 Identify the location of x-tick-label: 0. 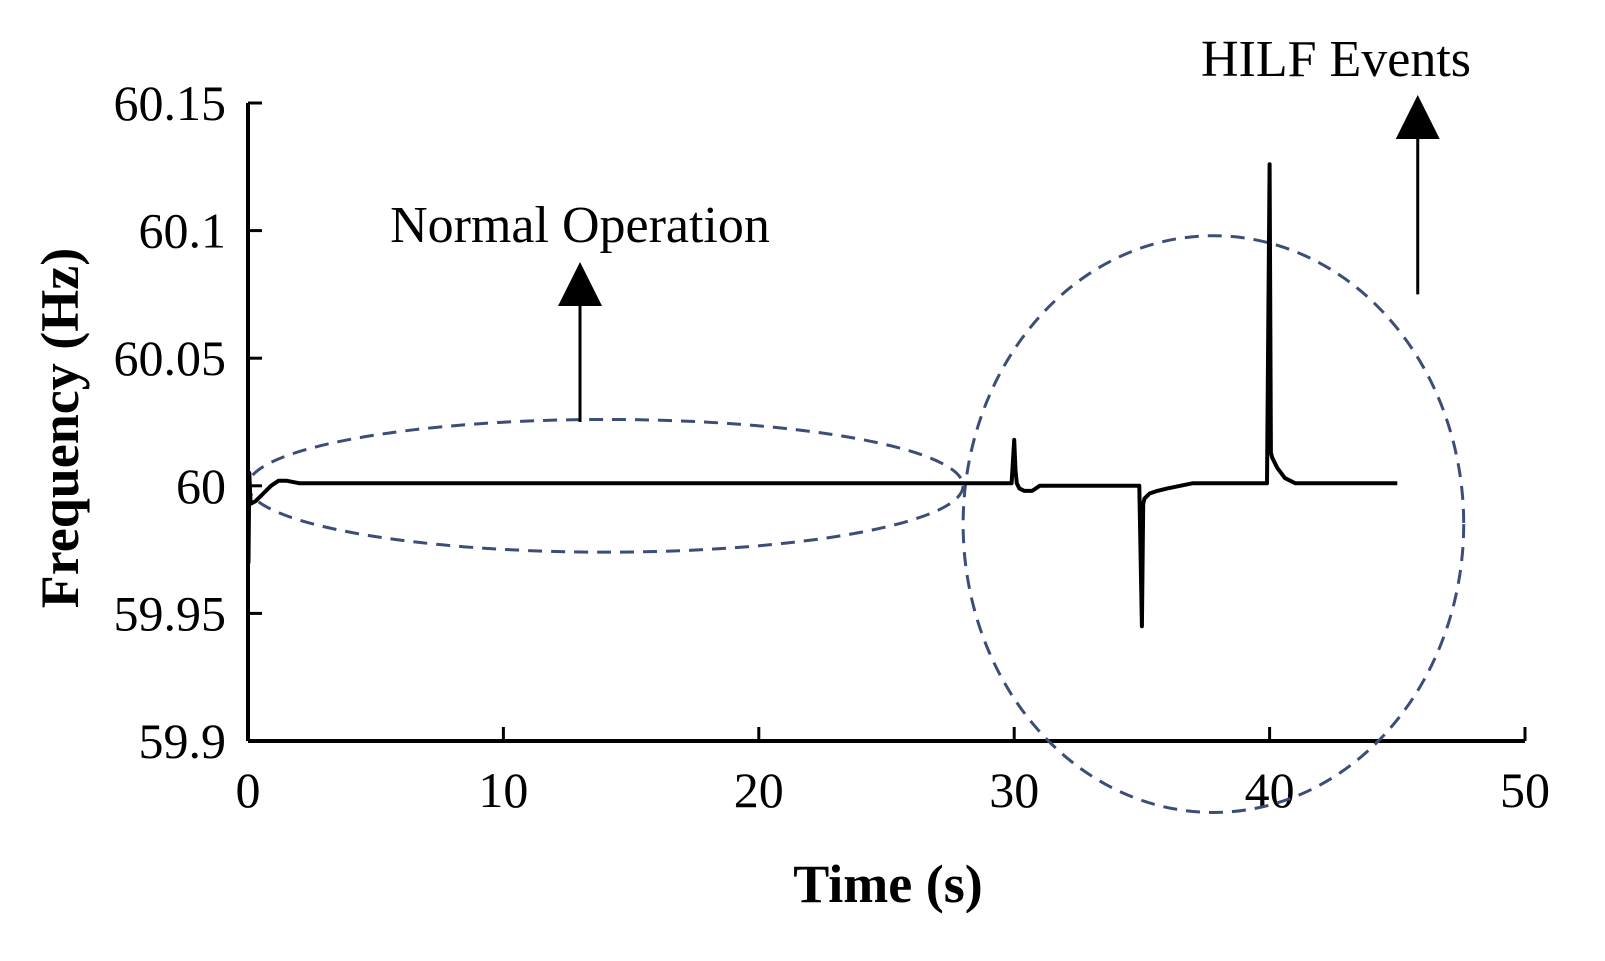
(248, 790).